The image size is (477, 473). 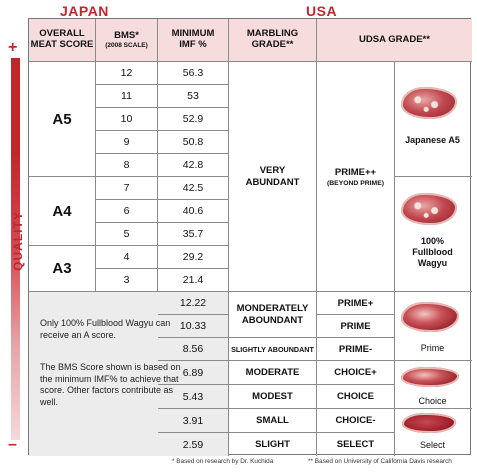 What do you see at coordinates (127, 234) in the screenshot?
I see `bms-cell: 5` at bounding box center [127, 234].